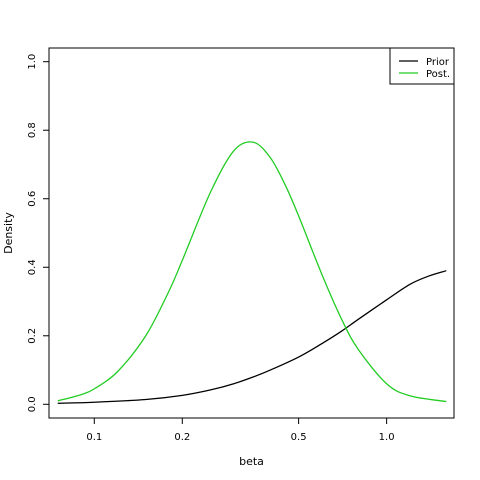 Image resolution: width=480 pixels, height=480 pixels. What do you see at coordinates (32, 336) in the screenshot?
I see `y-tick-label: 0.2` at bounding box center [32, 336].